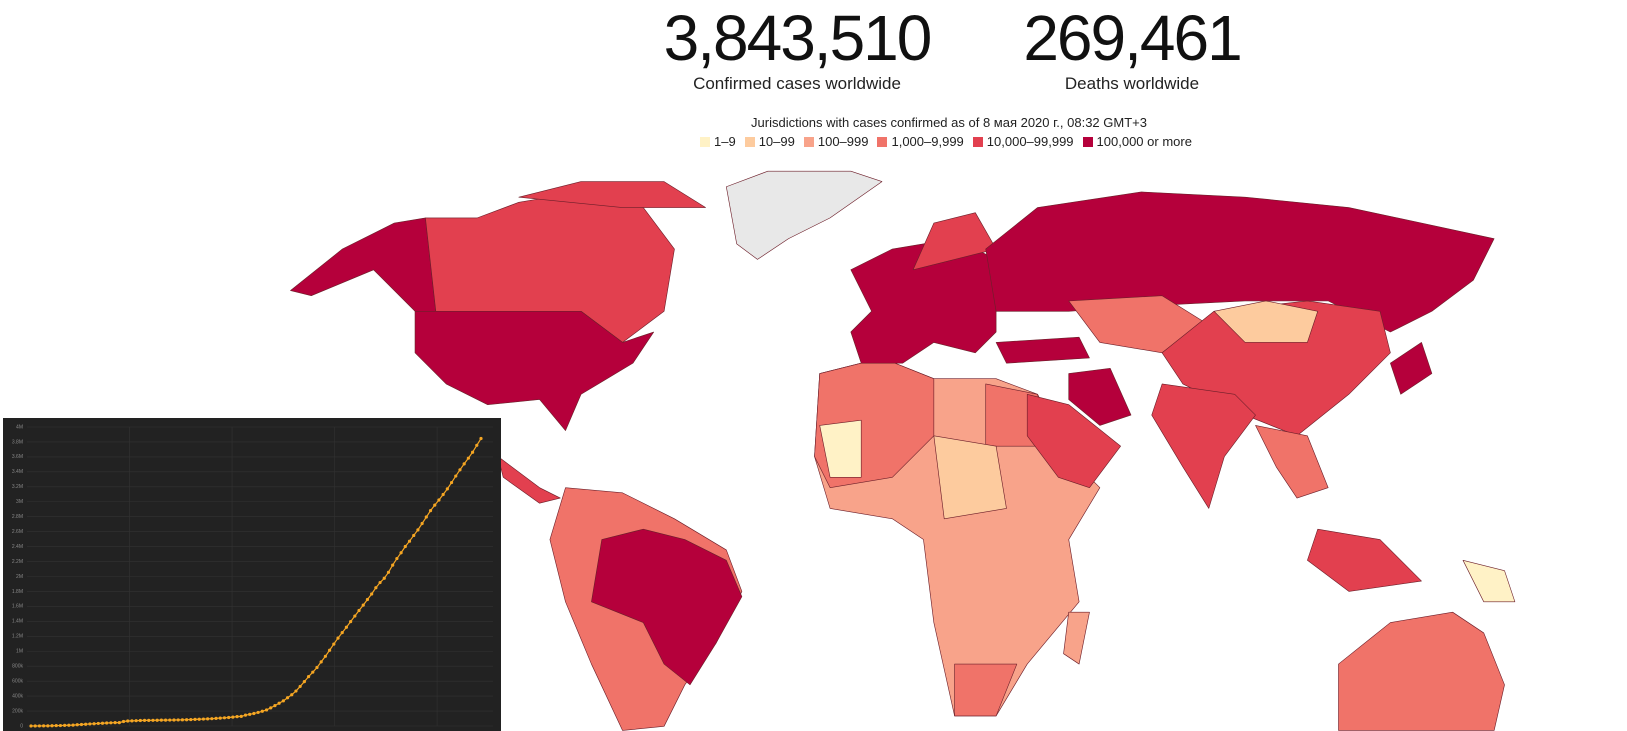  Describe the element at coordinates (797, 83) in the screenshot. I see `stat-label: Confirmed cases worldwide` at that location.